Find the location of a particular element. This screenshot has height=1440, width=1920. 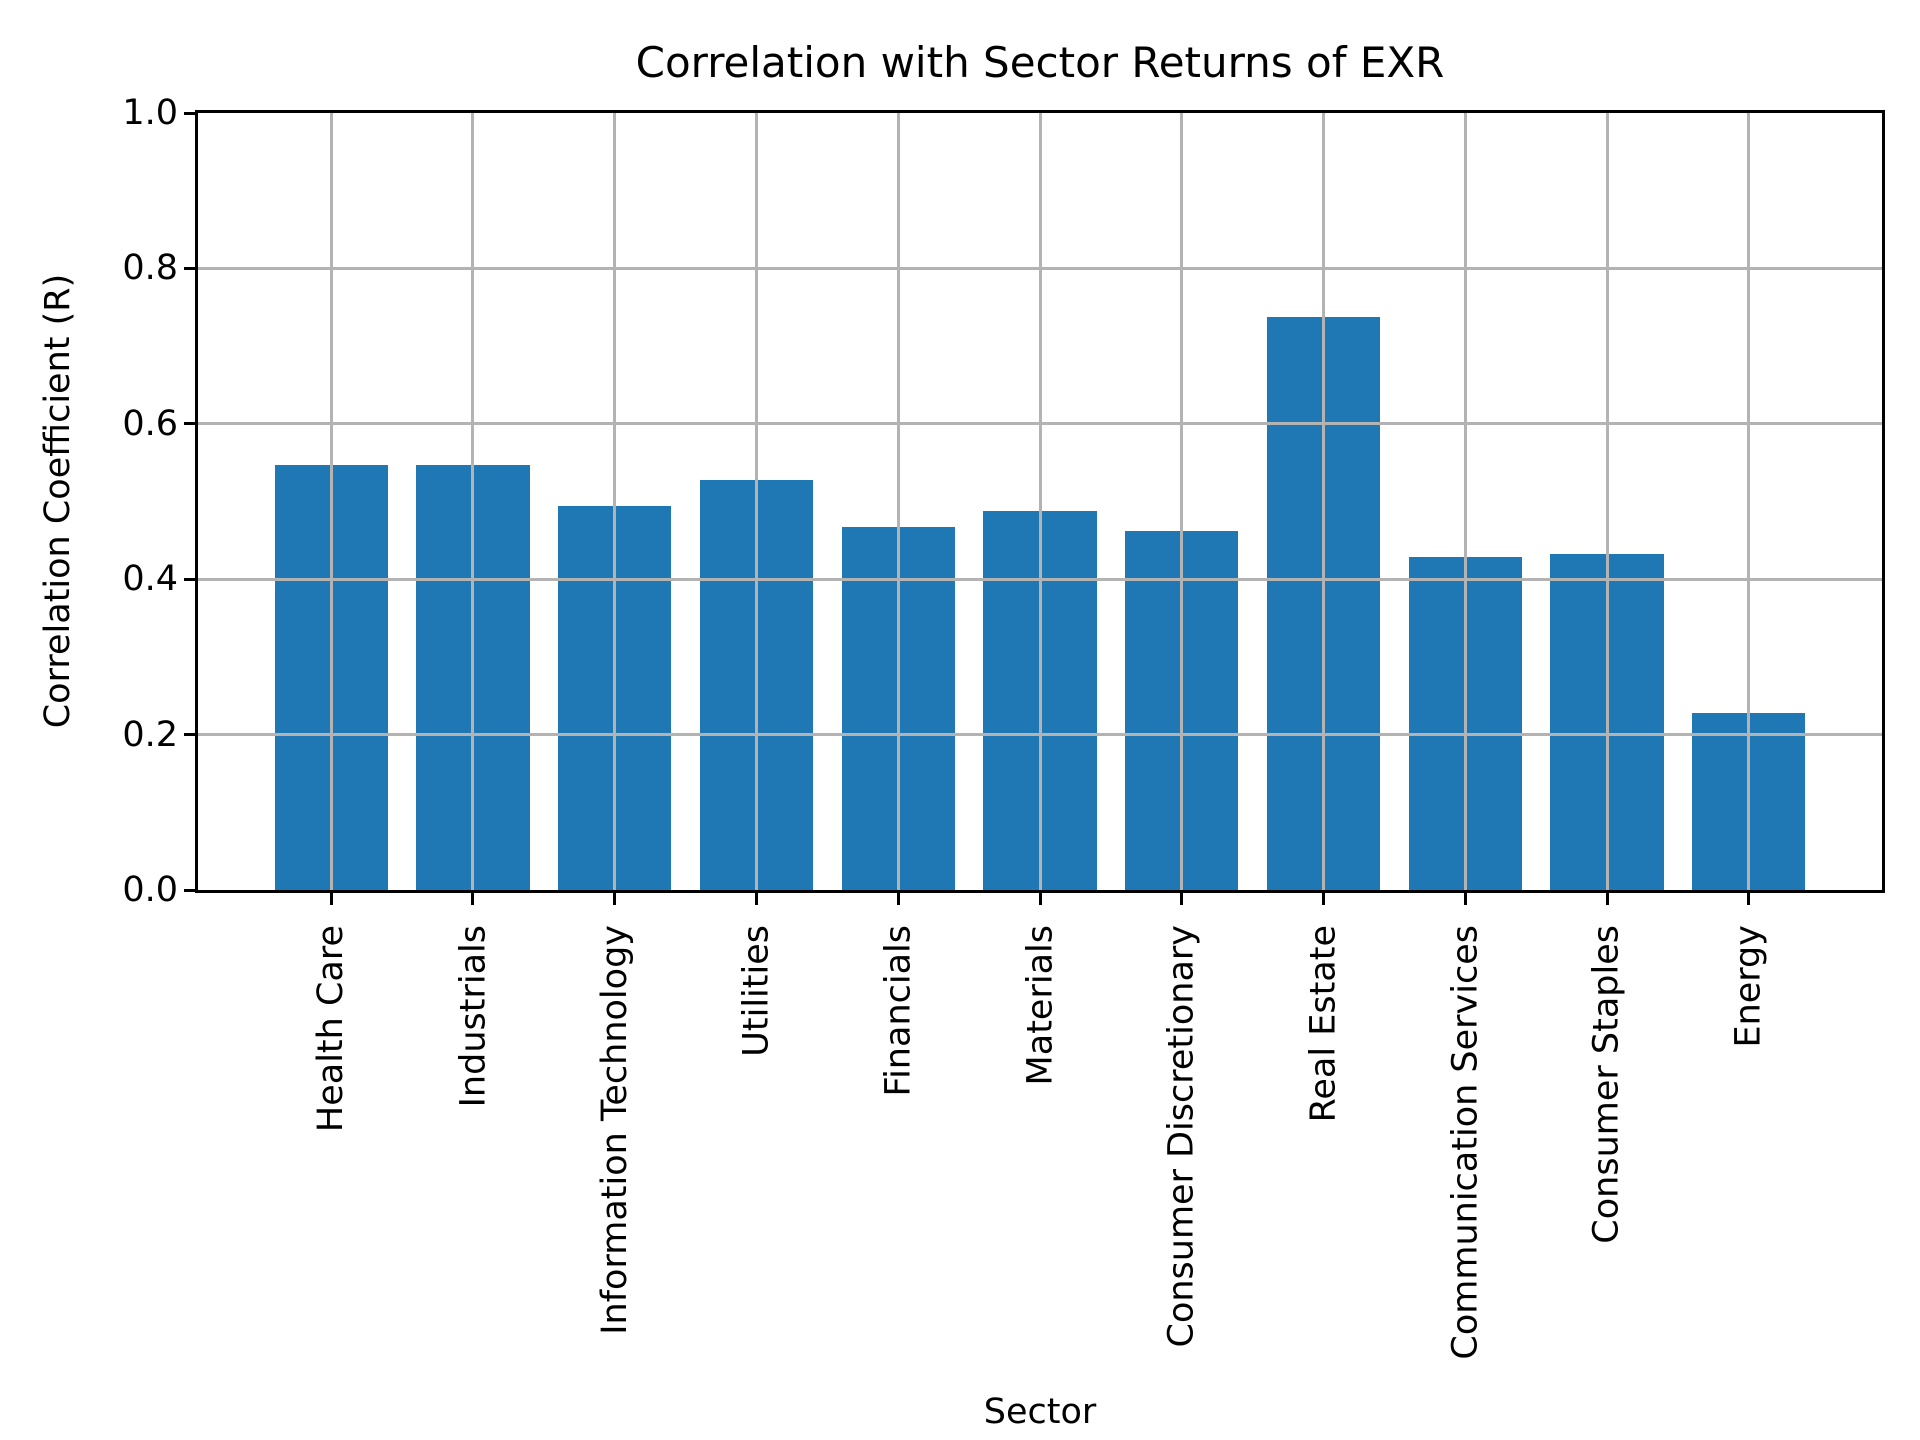

gridline-y-0.6 is located at coordinates (1040, 424).